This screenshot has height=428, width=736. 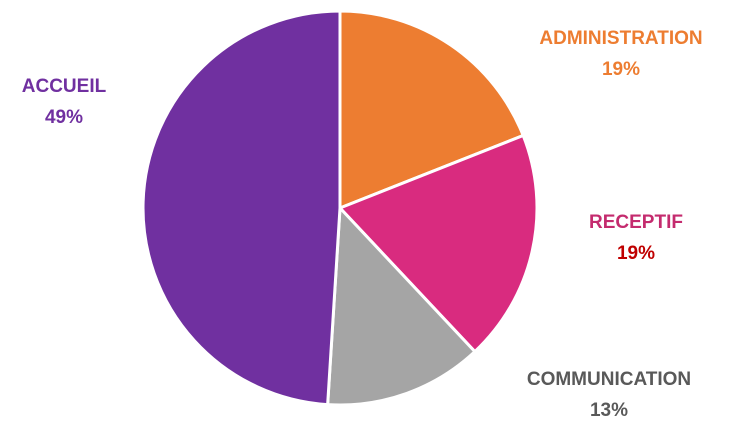 What do you see at coordinates (636, 253) in the screenshot?
I see `slice-value-receptif: 19%` at bounding box center [636, 253].